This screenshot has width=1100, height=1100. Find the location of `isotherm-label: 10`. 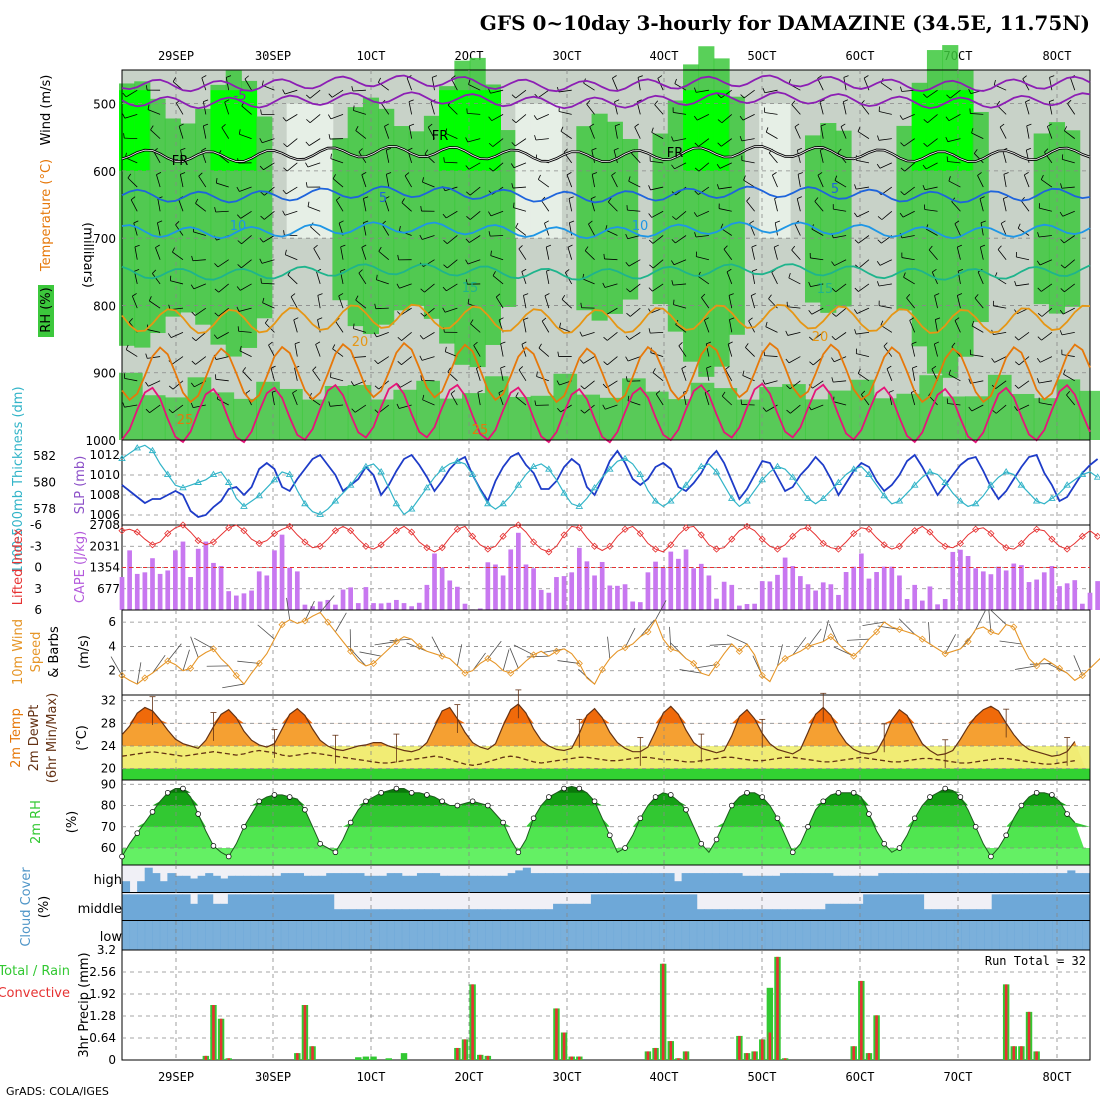

isotherm-label: 10 is located at coordinates (238, 226).